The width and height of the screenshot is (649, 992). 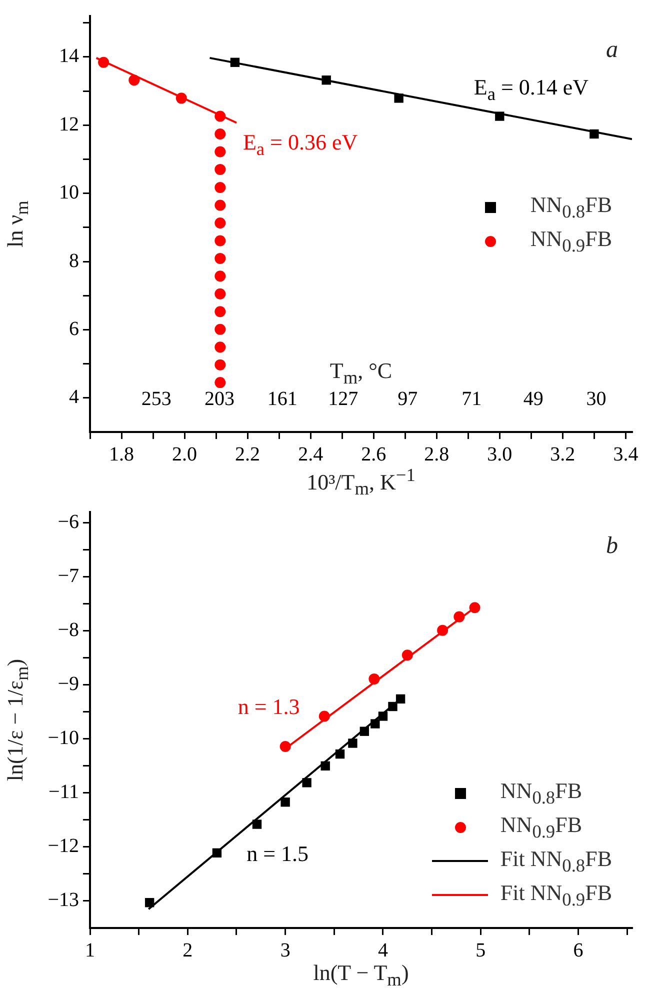 What do you see at coordinates (612, 546) in the screenshot?
I see `annotation: b` at bounding box center [612, 546].